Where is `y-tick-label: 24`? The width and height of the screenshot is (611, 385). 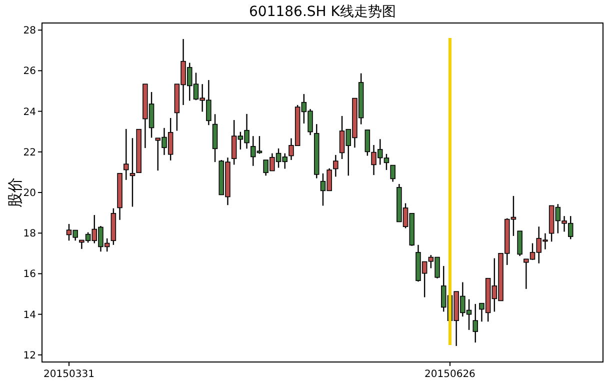
y-tick-label: 24 is located at coordinates (29, 112).